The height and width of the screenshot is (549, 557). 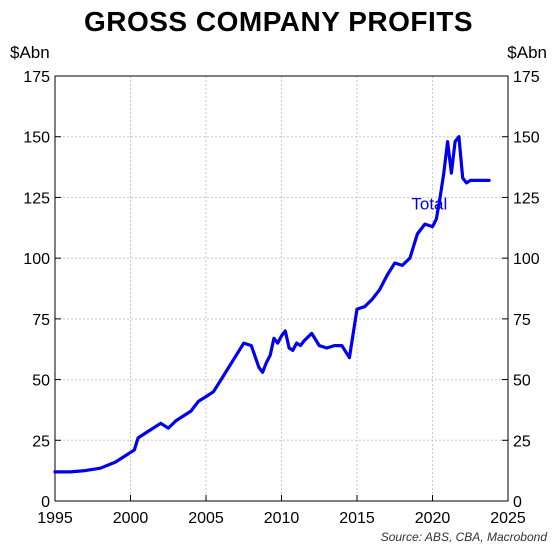 I want to click on y-tick-label-right: 0, so click(x=517, y=502).